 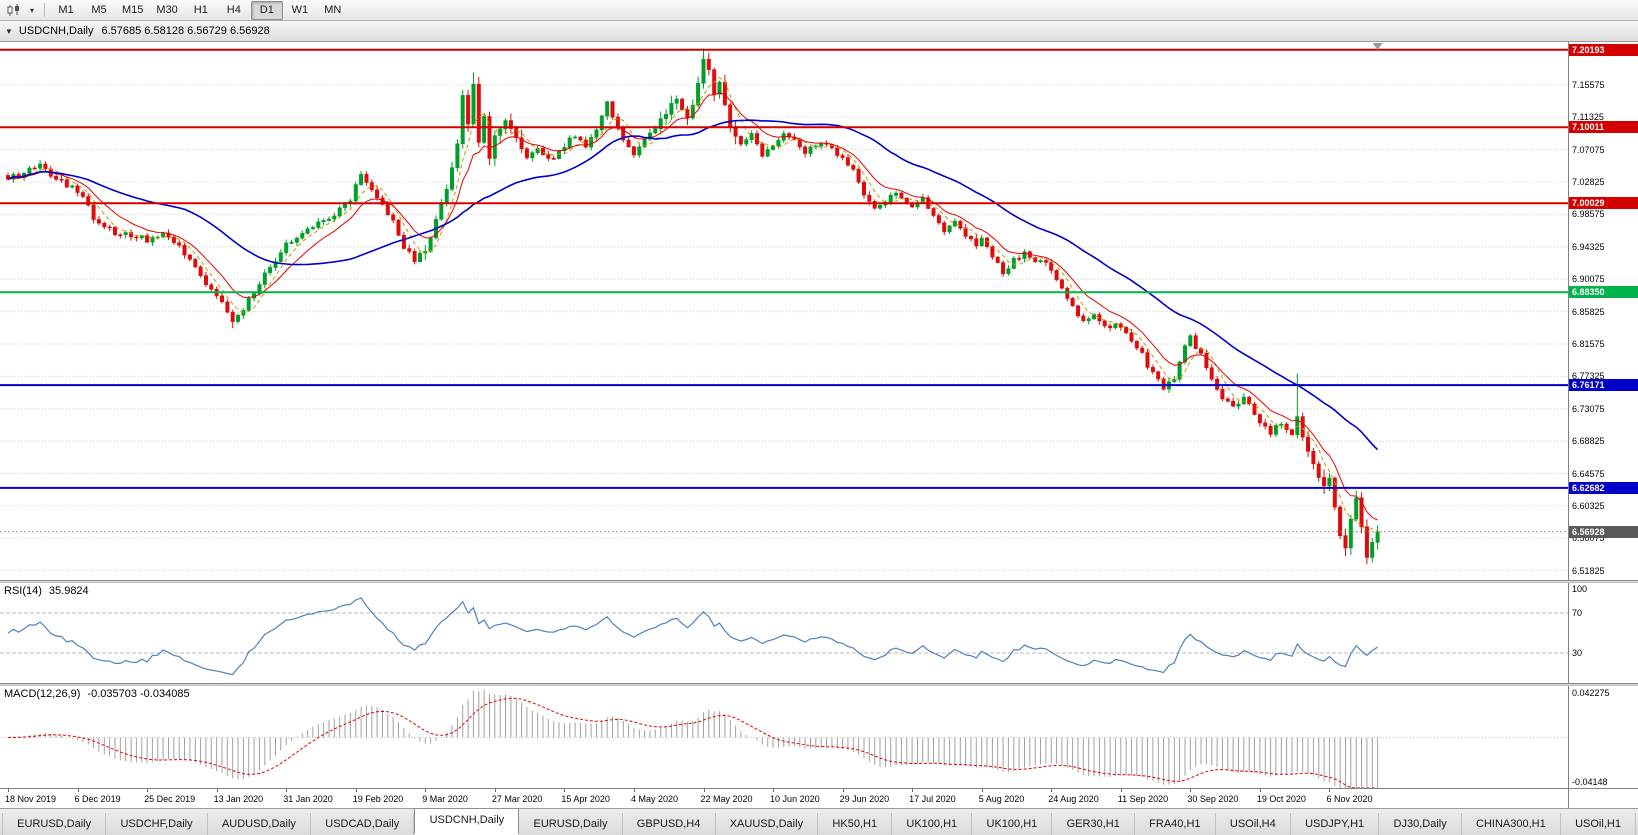 I want to click on chart-shift-marker, so click(x=1377, y=46).